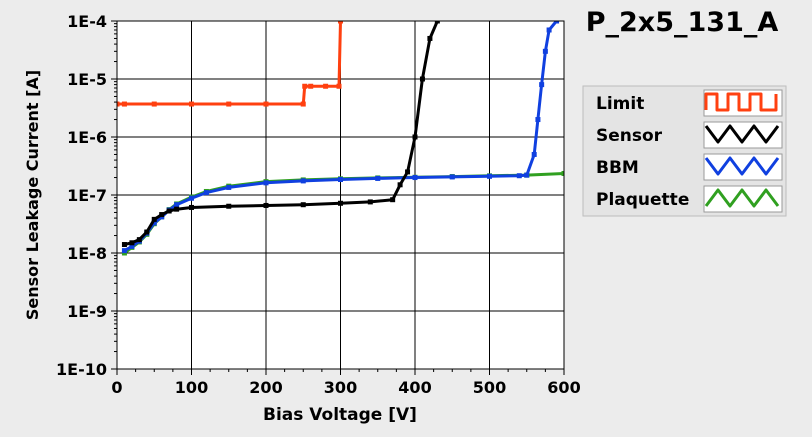  Describe the element at coordinates (87, 311) in the screenshot. I see `y-tick-label: 1E-9` at that location.